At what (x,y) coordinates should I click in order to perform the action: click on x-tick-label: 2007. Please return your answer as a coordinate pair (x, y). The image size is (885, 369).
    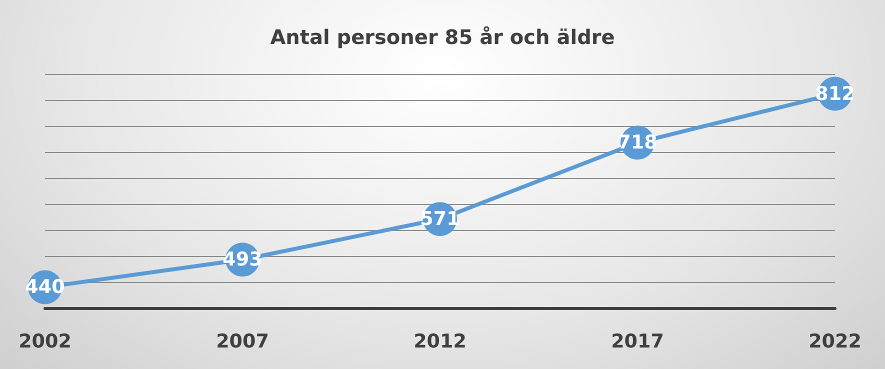
    Looking at the image, I should click on (242, 341).